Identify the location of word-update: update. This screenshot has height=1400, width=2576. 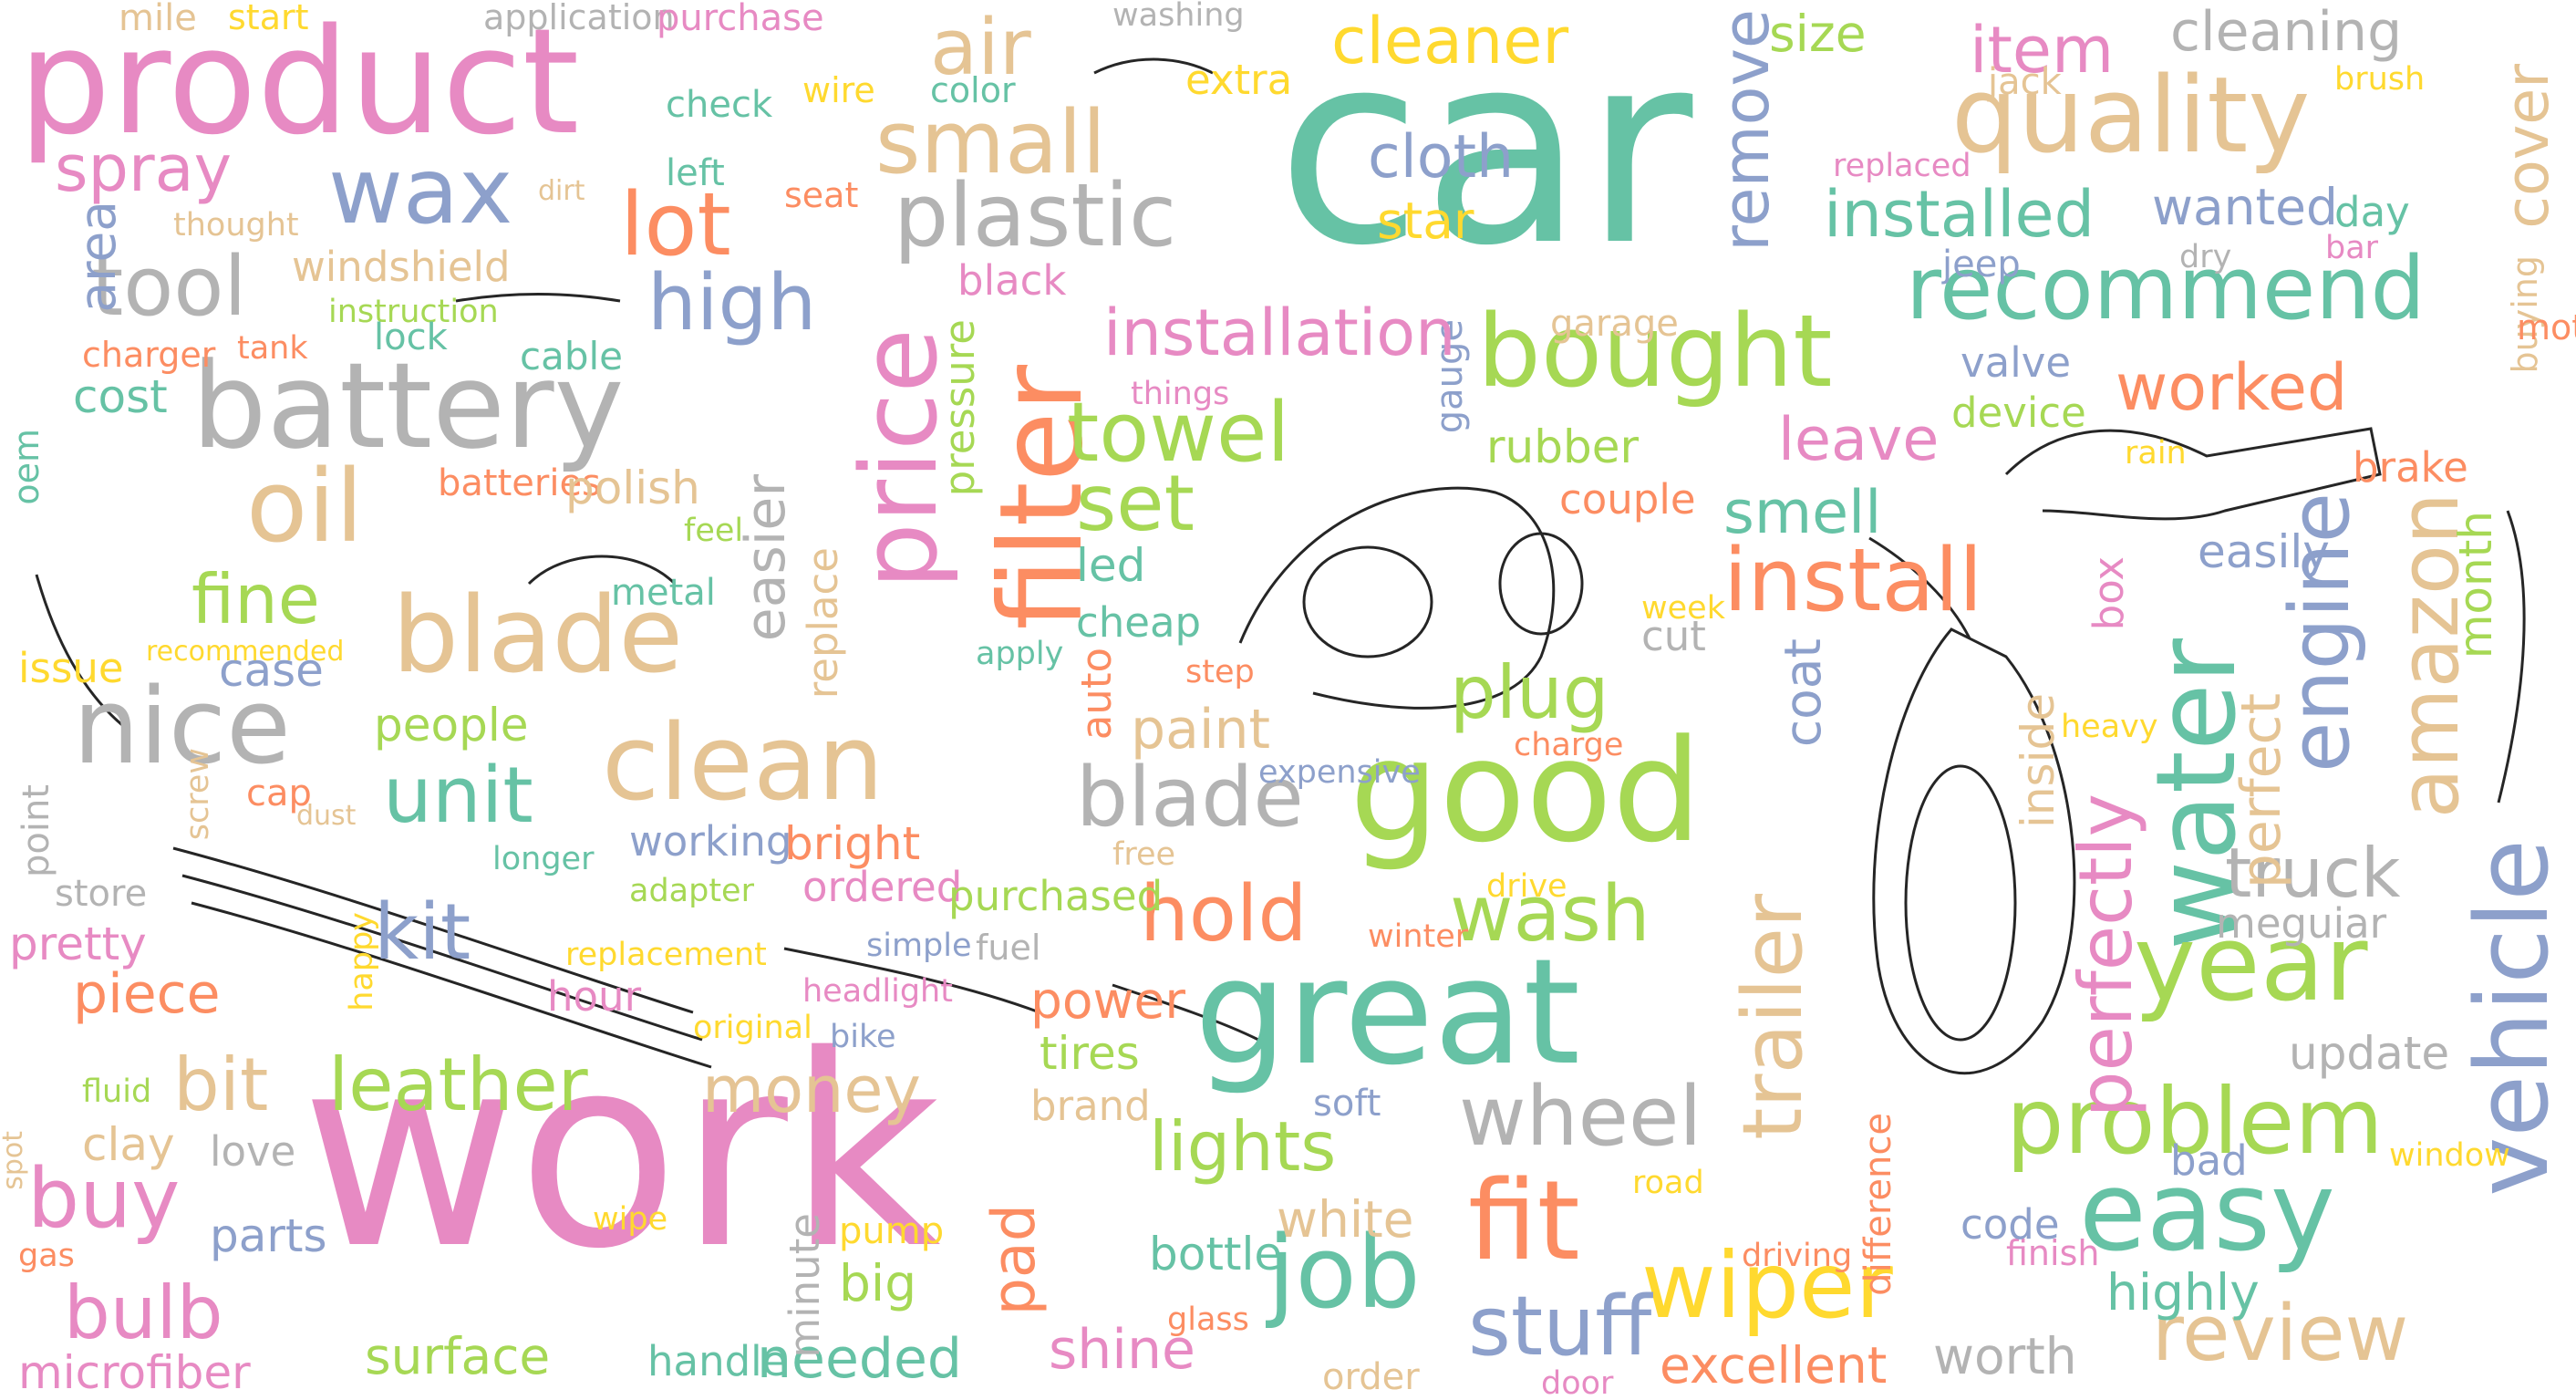
(2369, 1053).